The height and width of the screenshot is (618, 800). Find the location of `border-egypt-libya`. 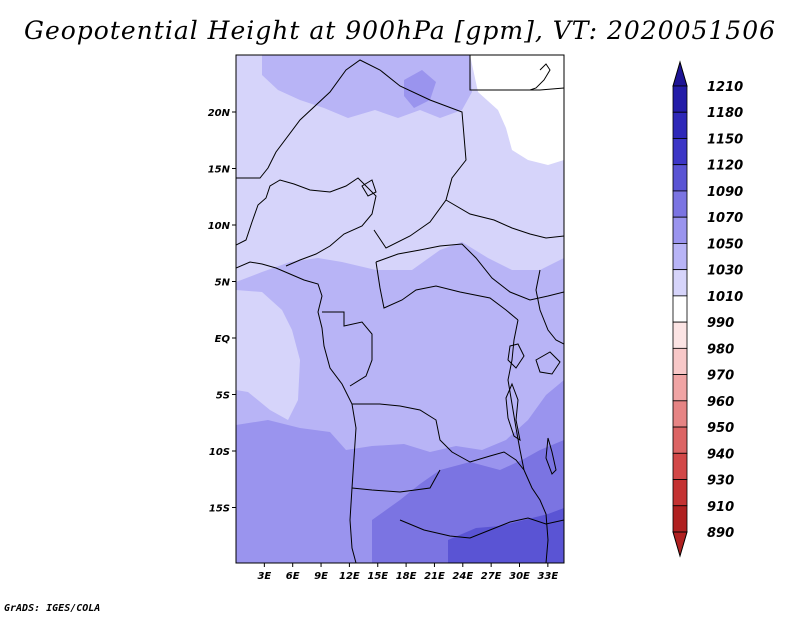

border-egypt-libya is located at coordinates (516, 73).